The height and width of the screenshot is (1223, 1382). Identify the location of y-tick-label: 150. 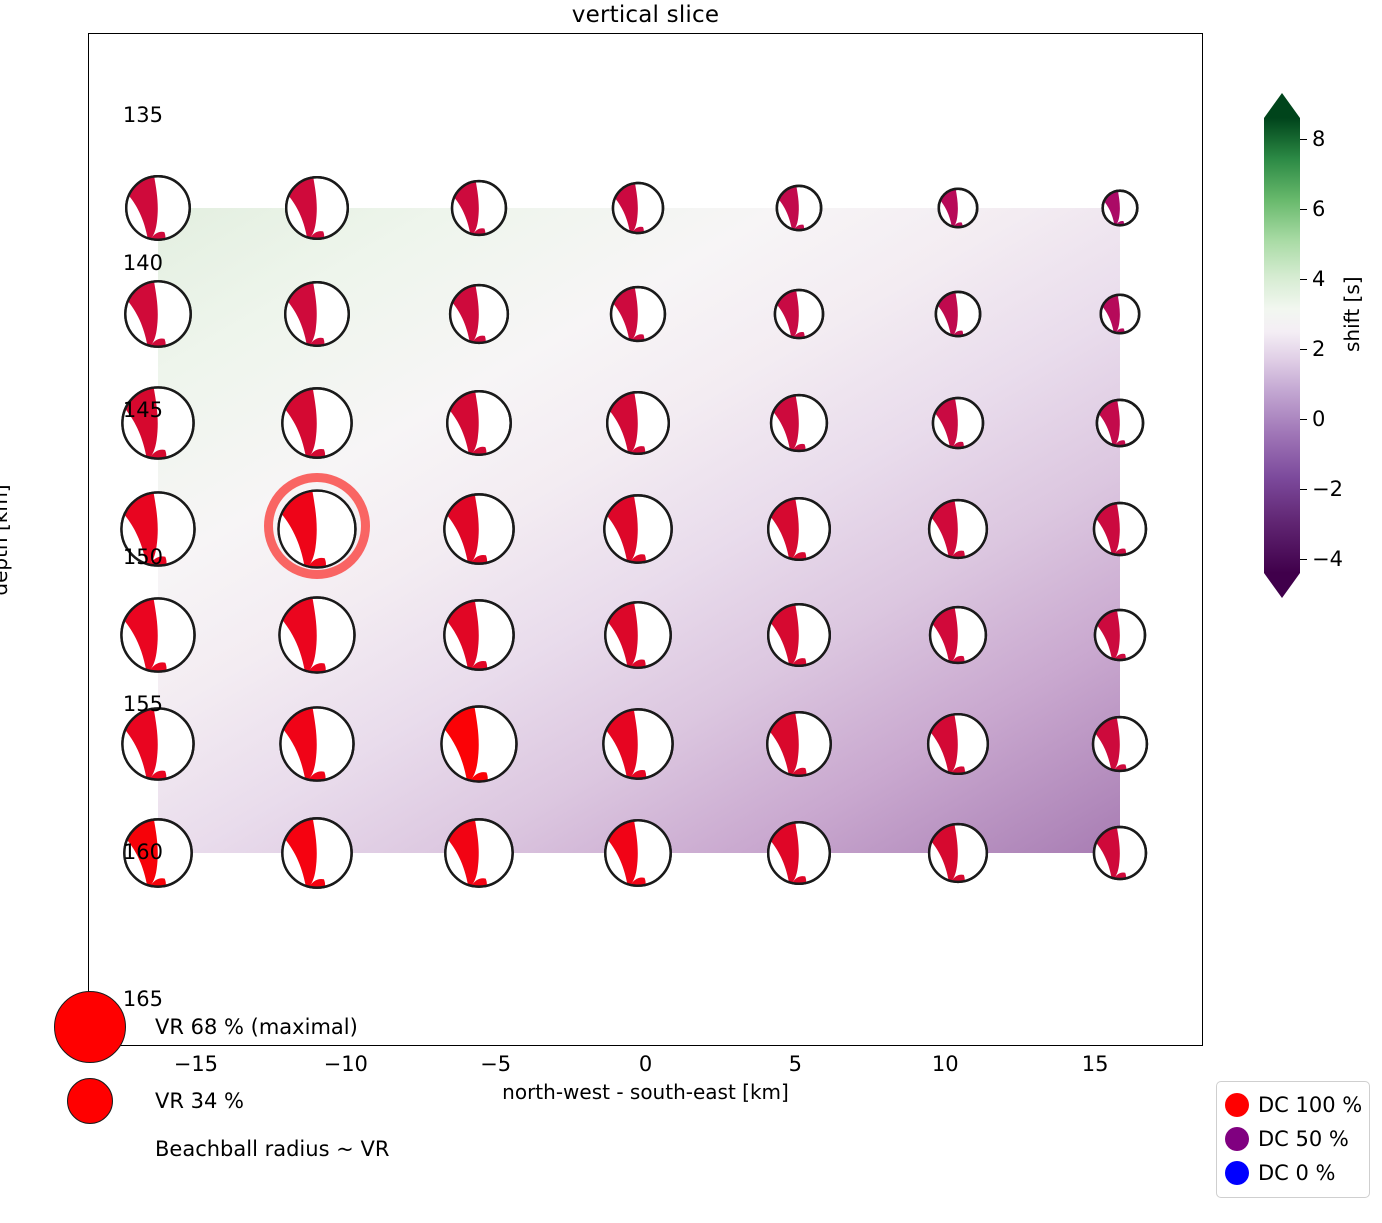
(142, 557).